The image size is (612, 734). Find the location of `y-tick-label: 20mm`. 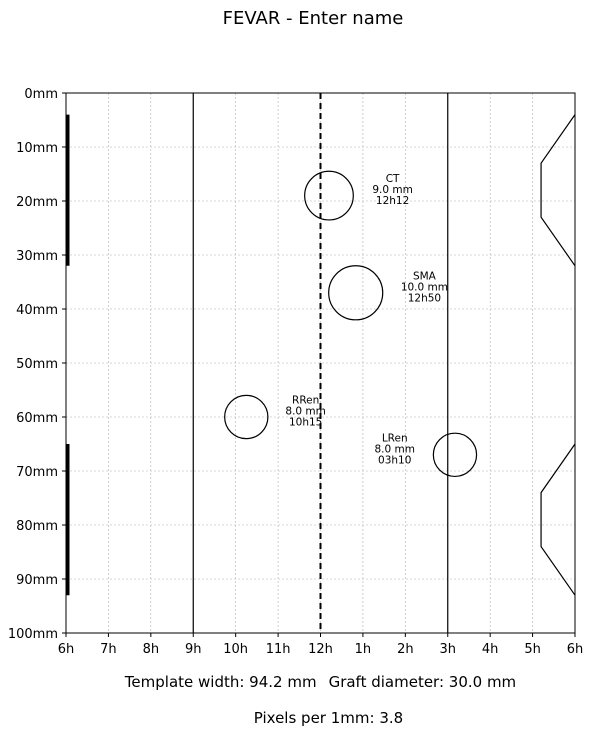

y-tick-label: 20mm is located at coordinates (37, 202).